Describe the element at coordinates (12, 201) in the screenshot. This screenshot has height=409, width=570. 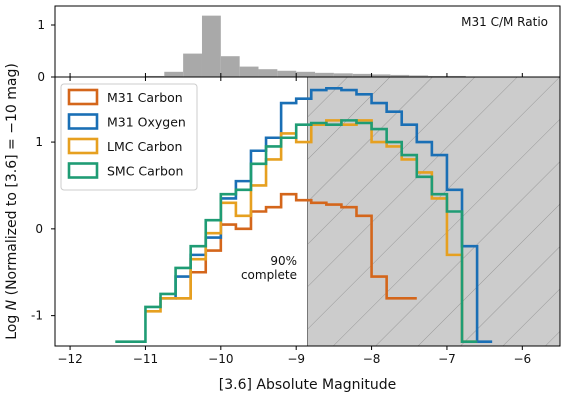
I see `y-axis-label: Log N (Normalized to [3.6] = −10 mag)` at that location.